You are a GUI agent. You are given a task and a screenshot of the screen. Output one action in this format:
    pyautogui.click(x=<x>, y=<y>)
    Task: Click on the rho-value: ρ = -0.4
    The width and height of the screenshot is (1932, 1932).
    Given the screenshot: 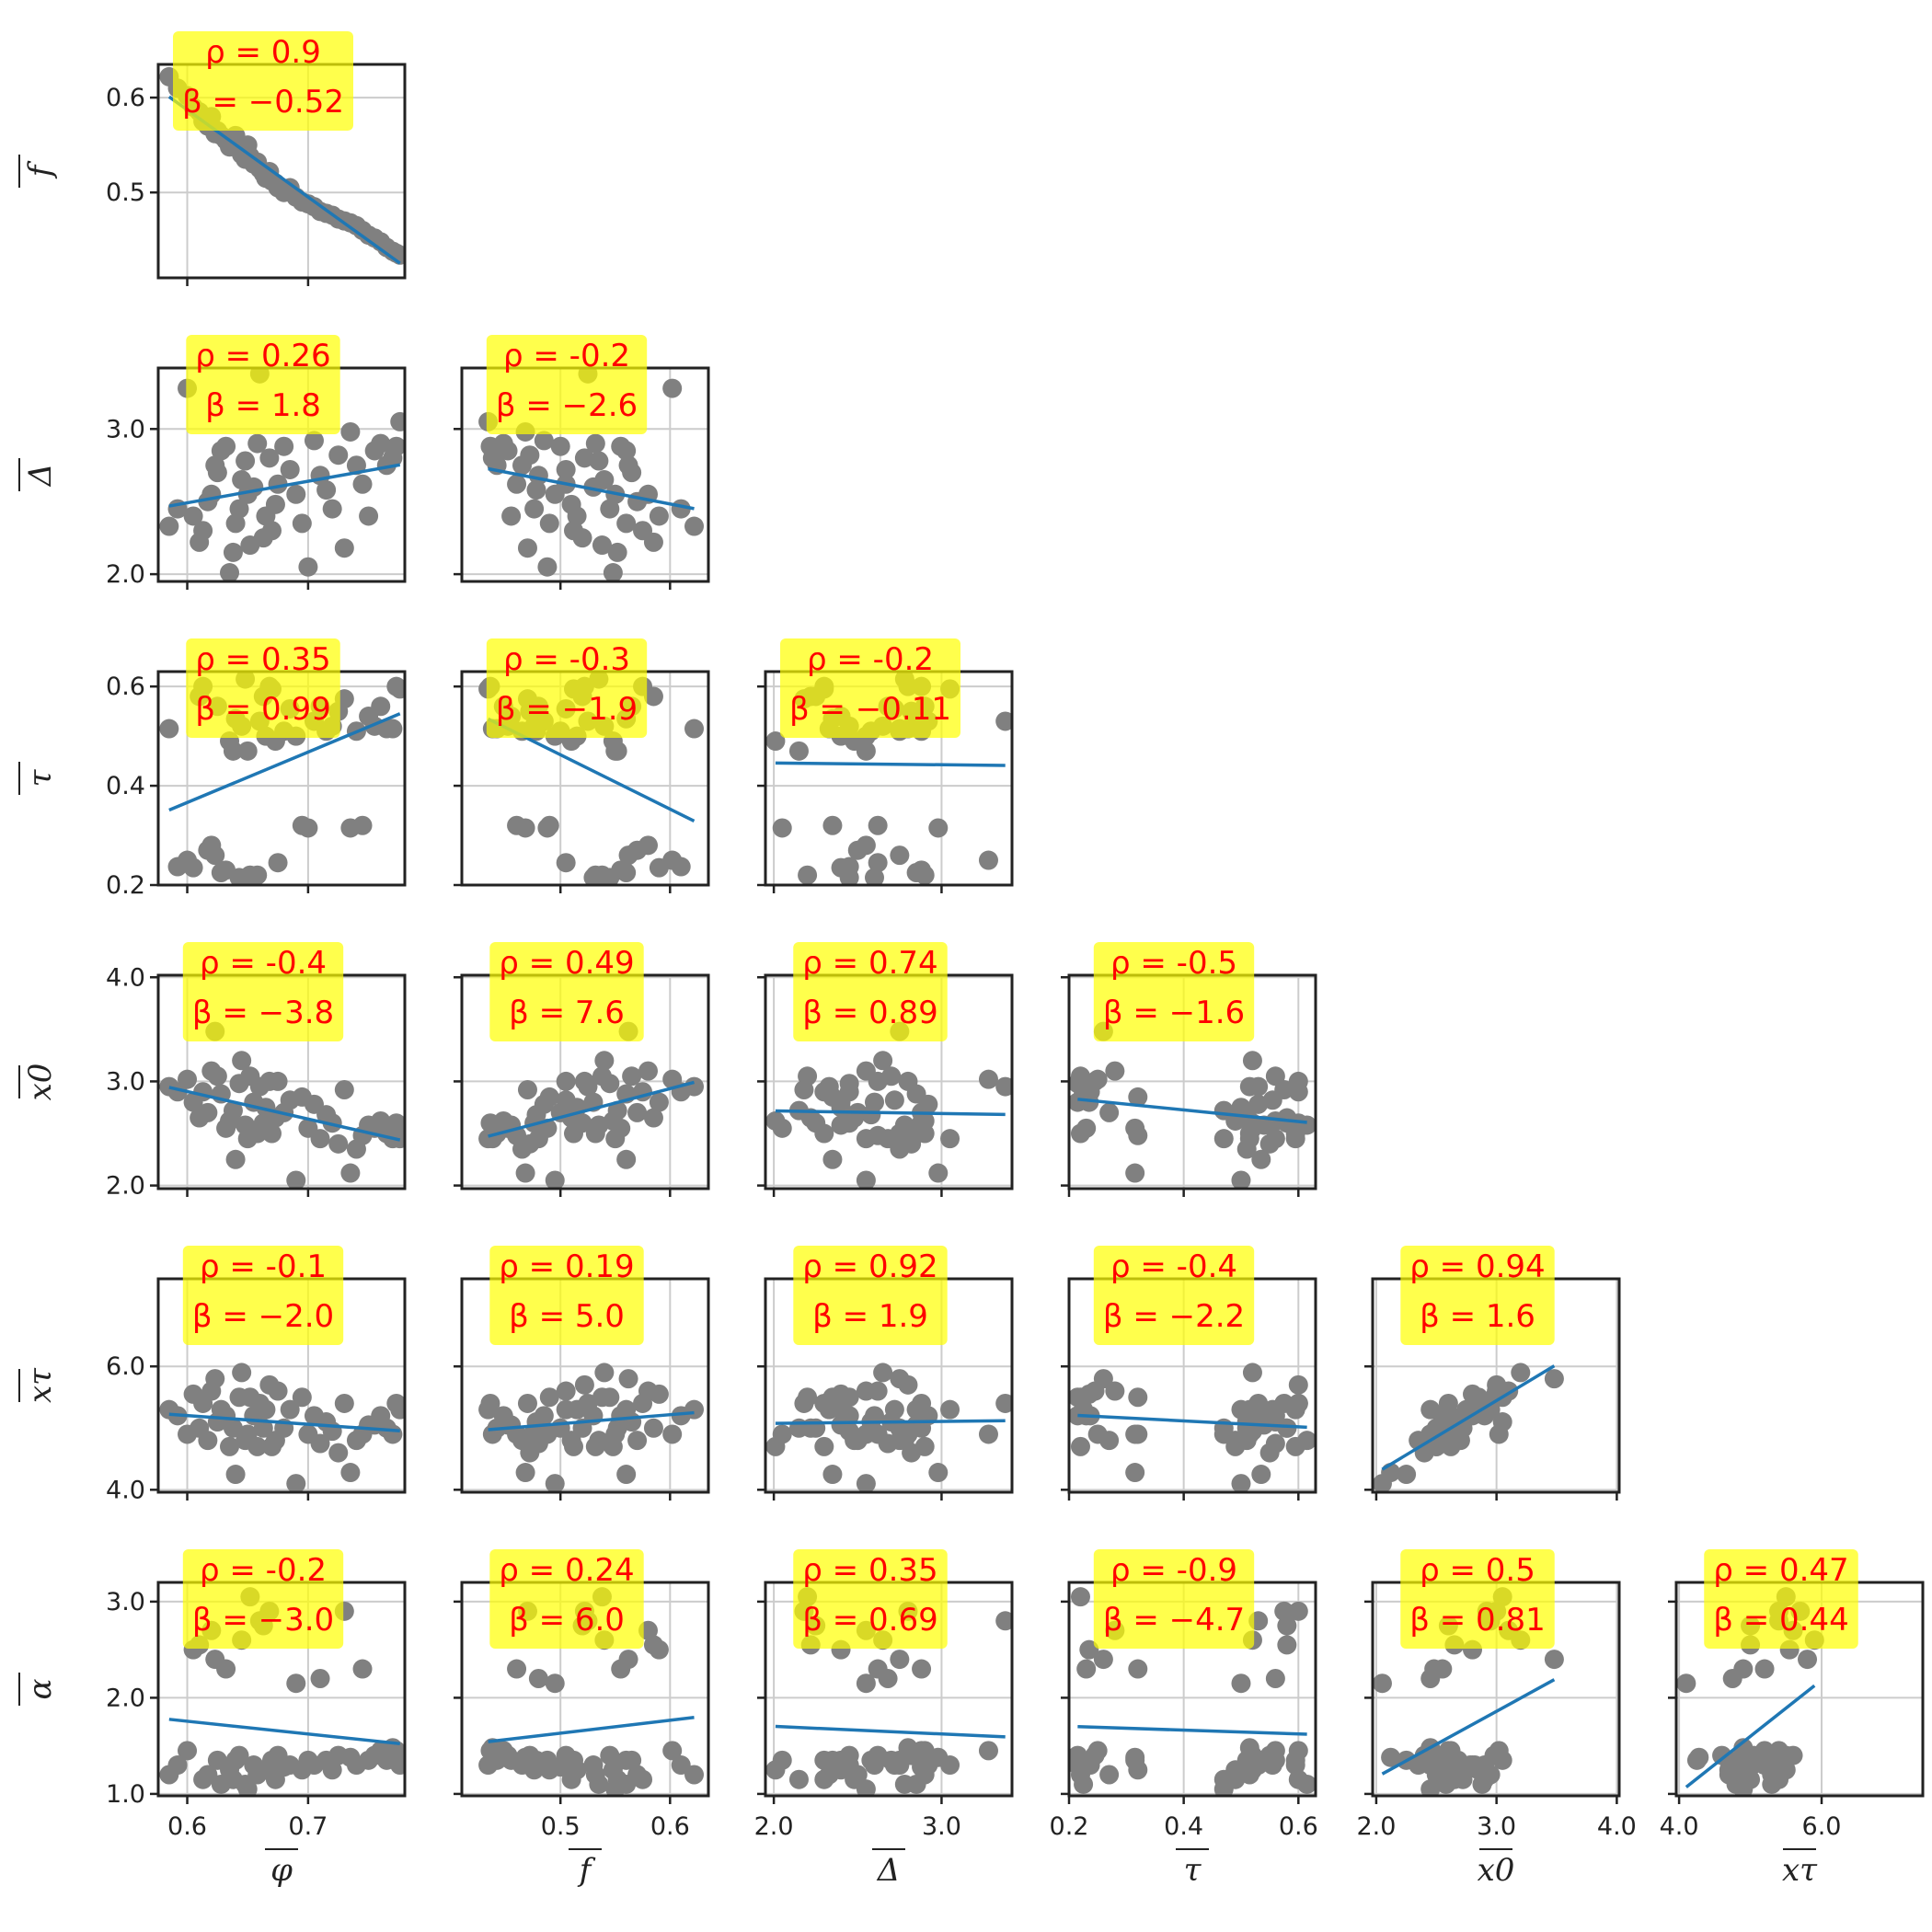 What is the action you would take?
    pyautogui.click(x=1173, y=1266)
    